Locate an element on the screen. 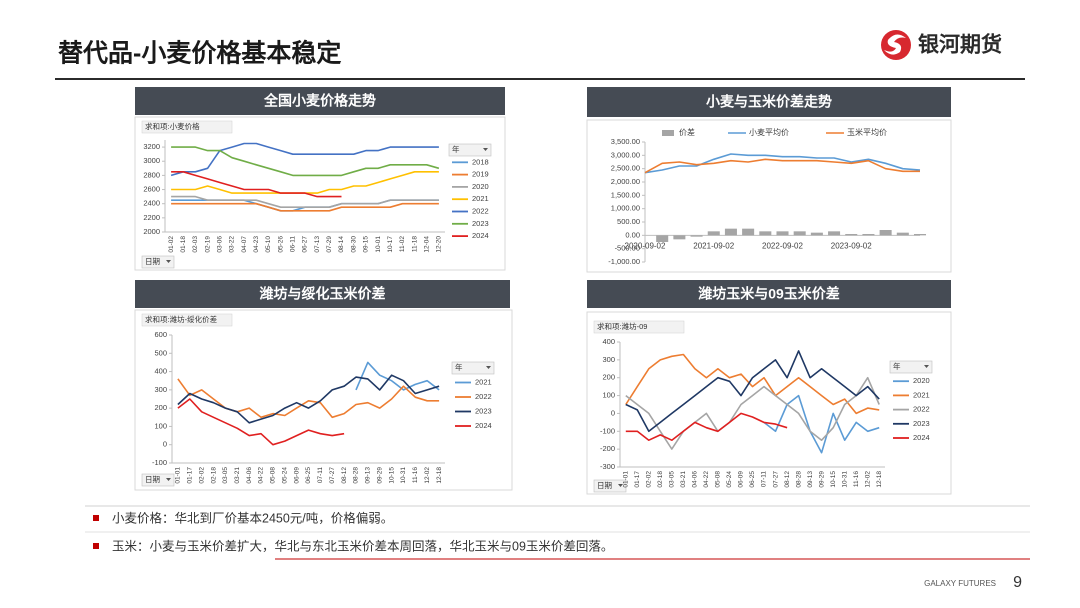 The width and height of the screenshot is (1080, 608). legend-label: 小麦平均价 is located at coordinates (769, 132).